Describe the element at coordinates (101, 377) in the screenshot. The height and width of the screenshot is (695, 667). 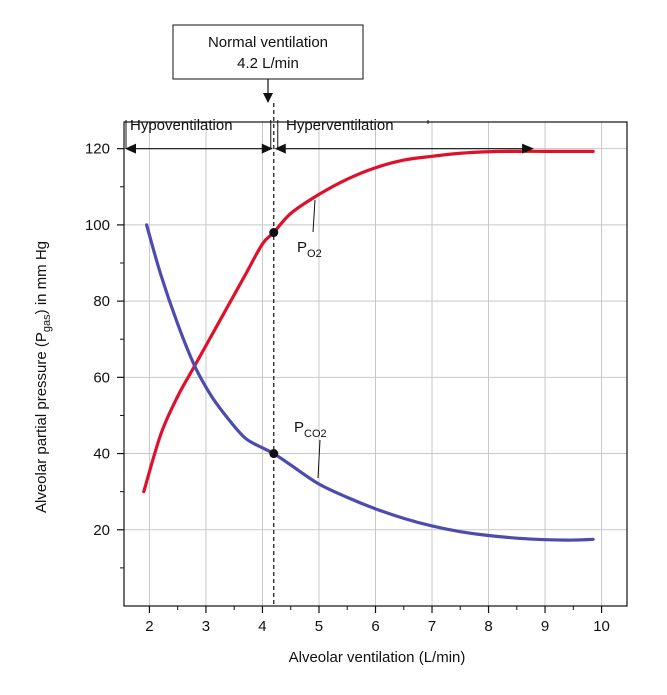
I see `y-tick-label: 60` at that location.